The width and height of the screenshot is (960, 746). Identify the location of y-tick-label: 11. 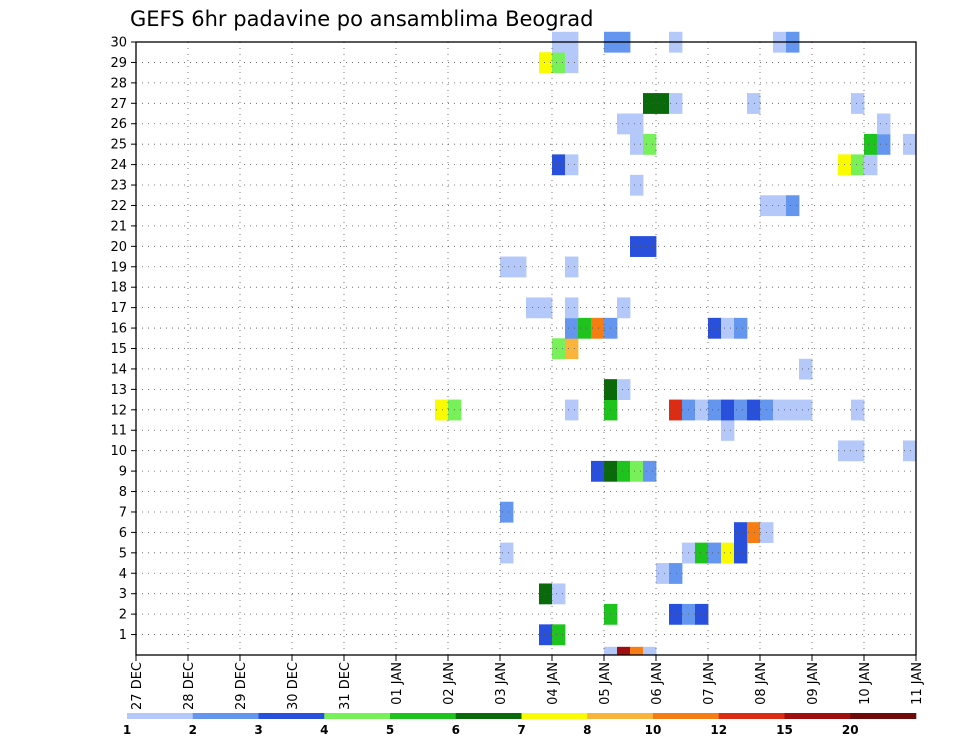
(118, 431).